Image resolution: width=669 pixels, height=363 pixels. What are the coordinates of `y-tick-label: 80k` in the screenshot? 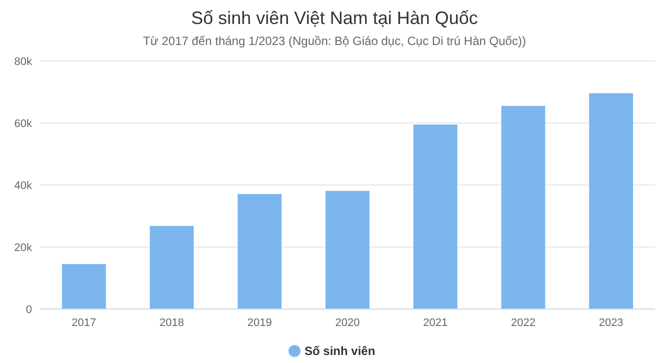 It's located at (23, 62).